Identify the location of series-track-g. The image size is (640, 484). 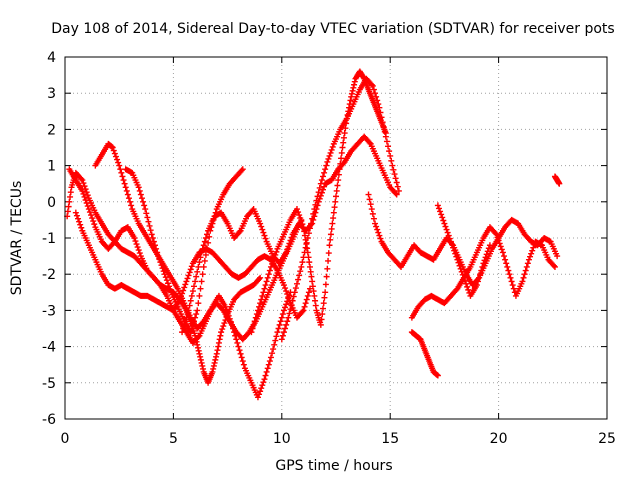
(318, 202).